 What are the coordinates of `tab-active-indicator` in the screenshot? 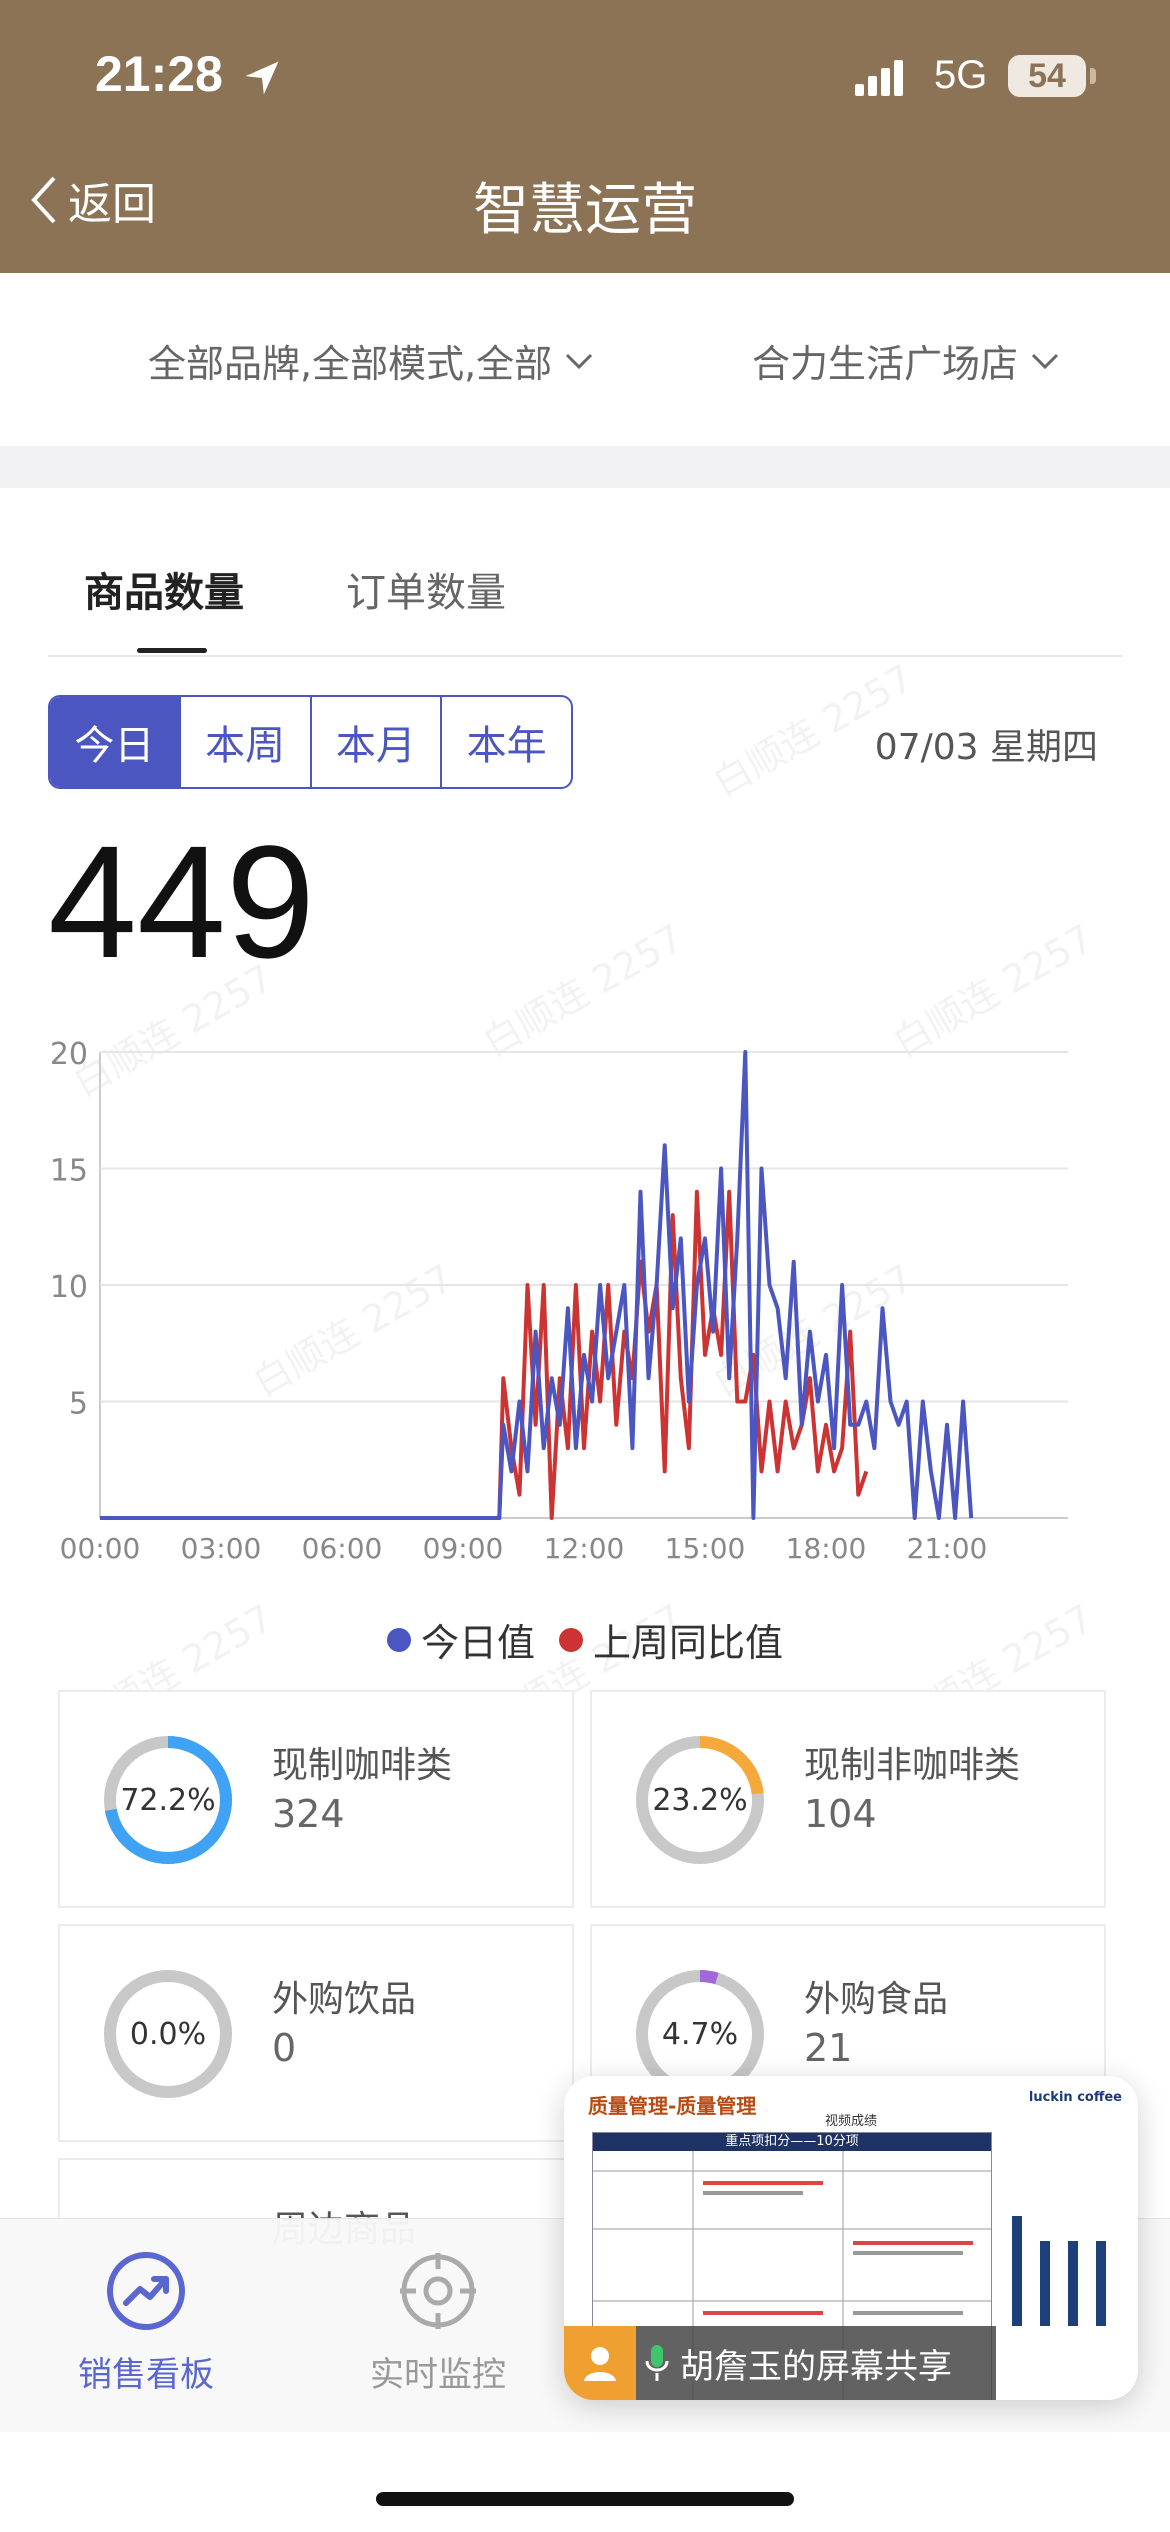 It's located at (172, 650).